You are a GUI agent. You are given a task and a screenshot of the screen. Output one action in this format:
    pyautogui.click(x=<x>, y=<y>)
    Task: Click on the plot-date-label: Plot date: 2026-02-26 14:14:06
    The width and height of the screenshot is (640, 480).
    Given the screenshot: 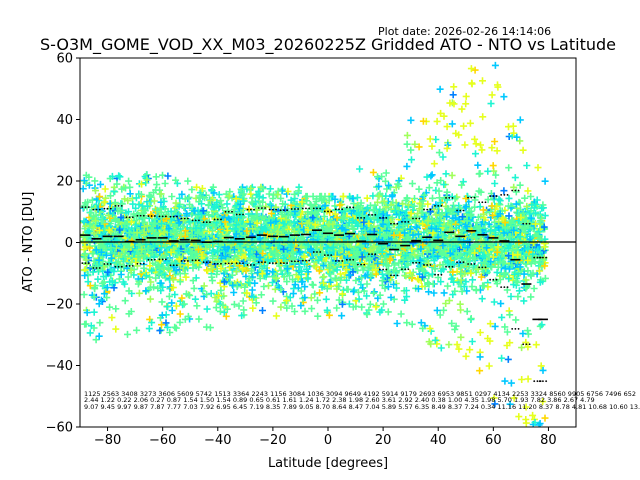 What is the action you would take?
    pyautogui.click(x=464, y=31)
    